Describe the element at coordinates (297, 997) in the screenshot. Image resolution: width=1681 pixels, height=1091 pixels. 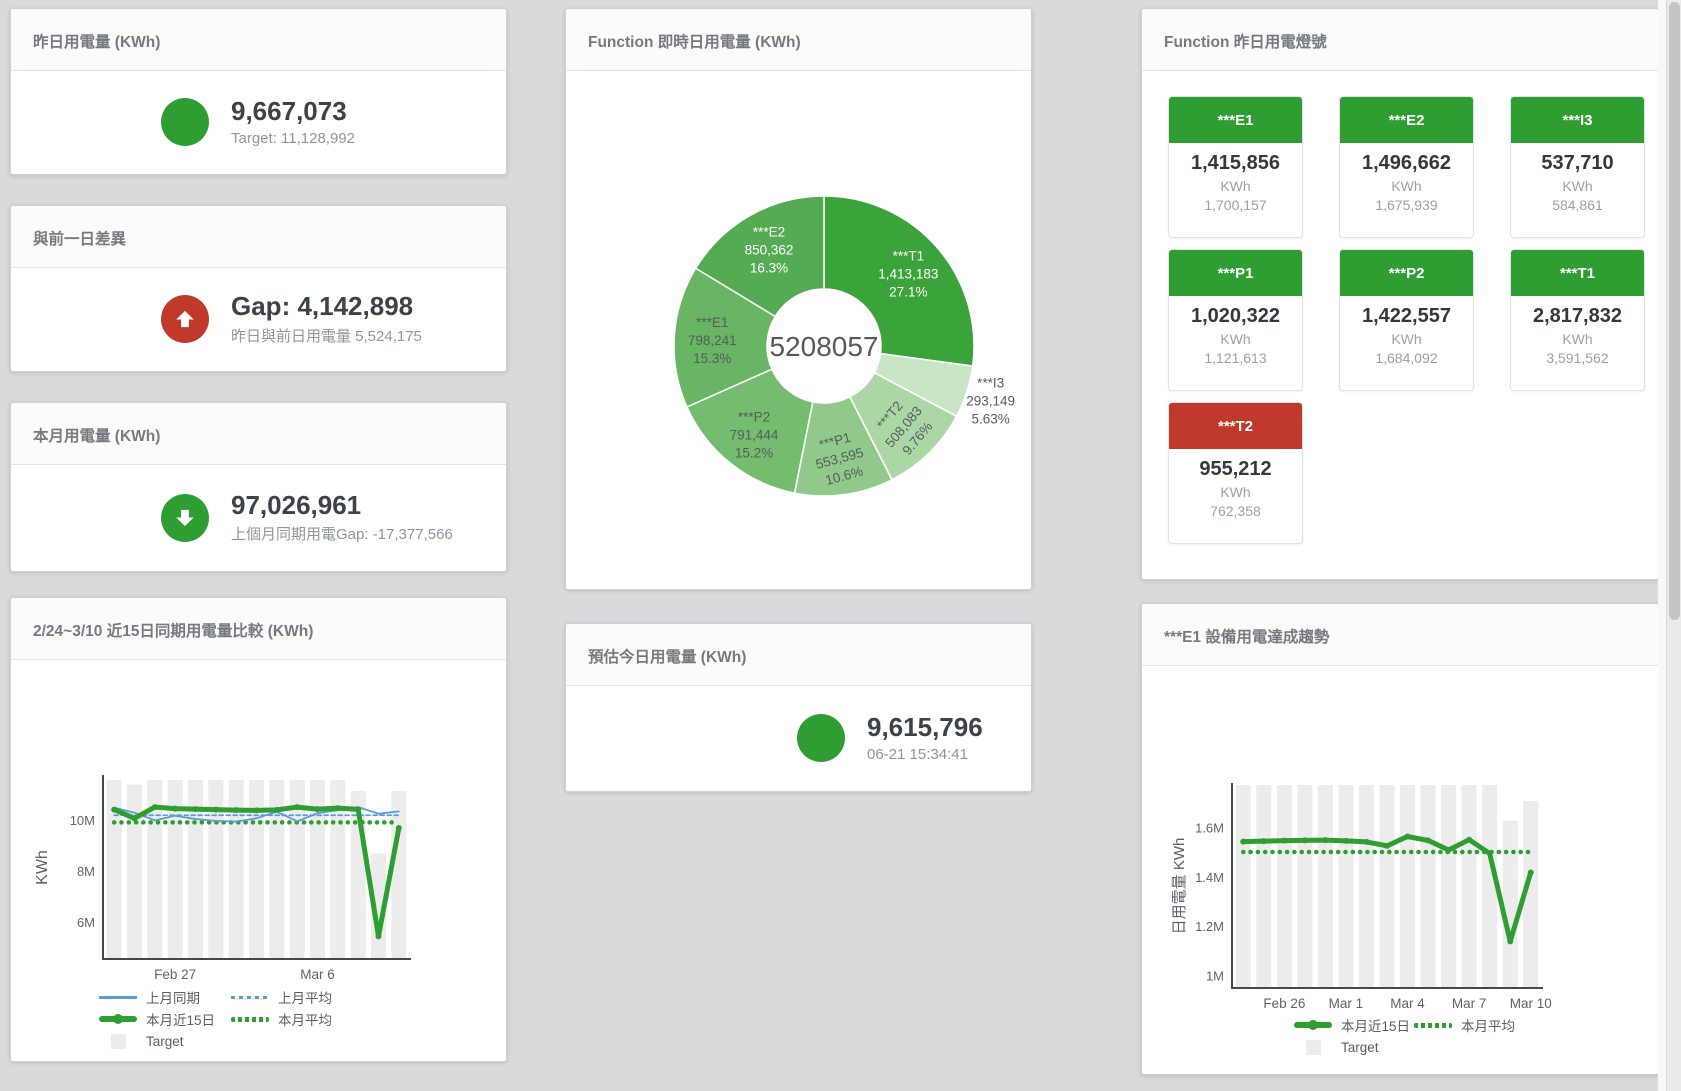
I see `legend-item-last-month-avg: 上月平均` at that location.